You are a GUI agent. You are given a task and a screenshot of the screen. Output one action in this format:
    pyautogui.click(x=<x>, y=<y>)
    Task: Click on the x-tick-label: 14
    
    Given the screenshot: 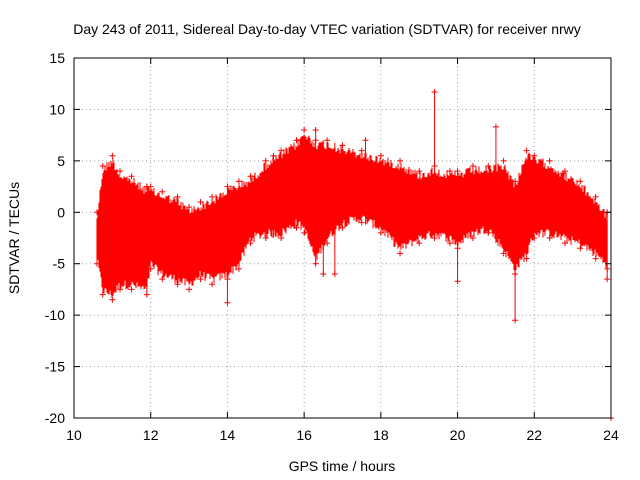 What is the action you would take?
    pyautogui.click(x=228, y=435)
    